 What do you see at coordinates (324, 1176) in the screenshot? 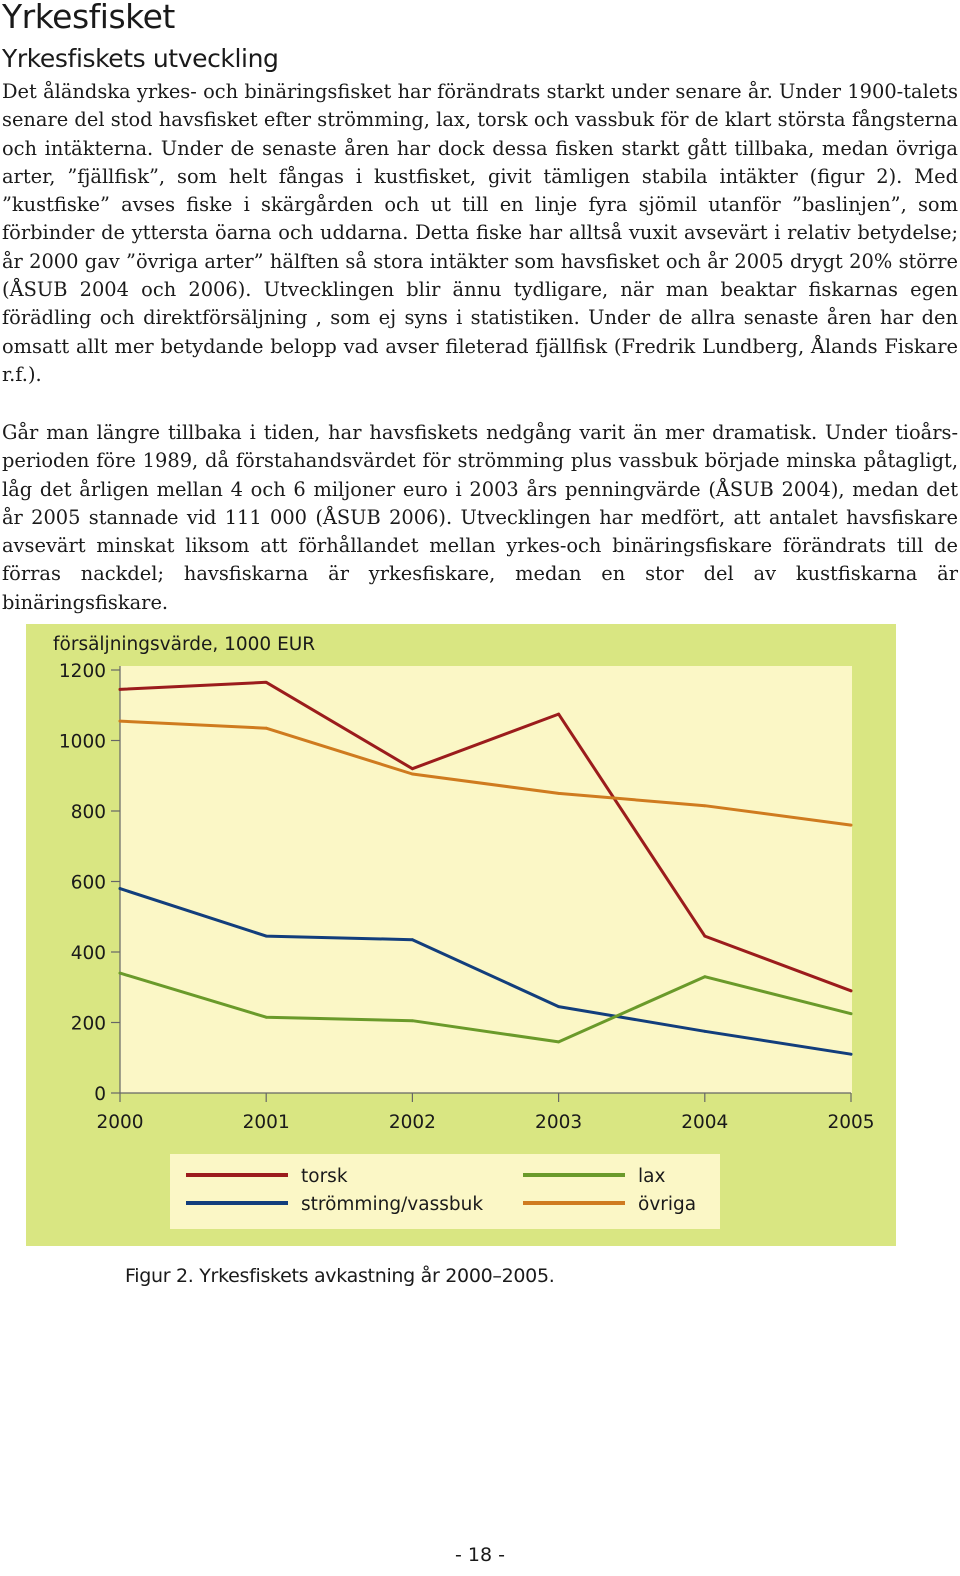
I see `legend-label: torsk` at bounding box center [324, 1176].